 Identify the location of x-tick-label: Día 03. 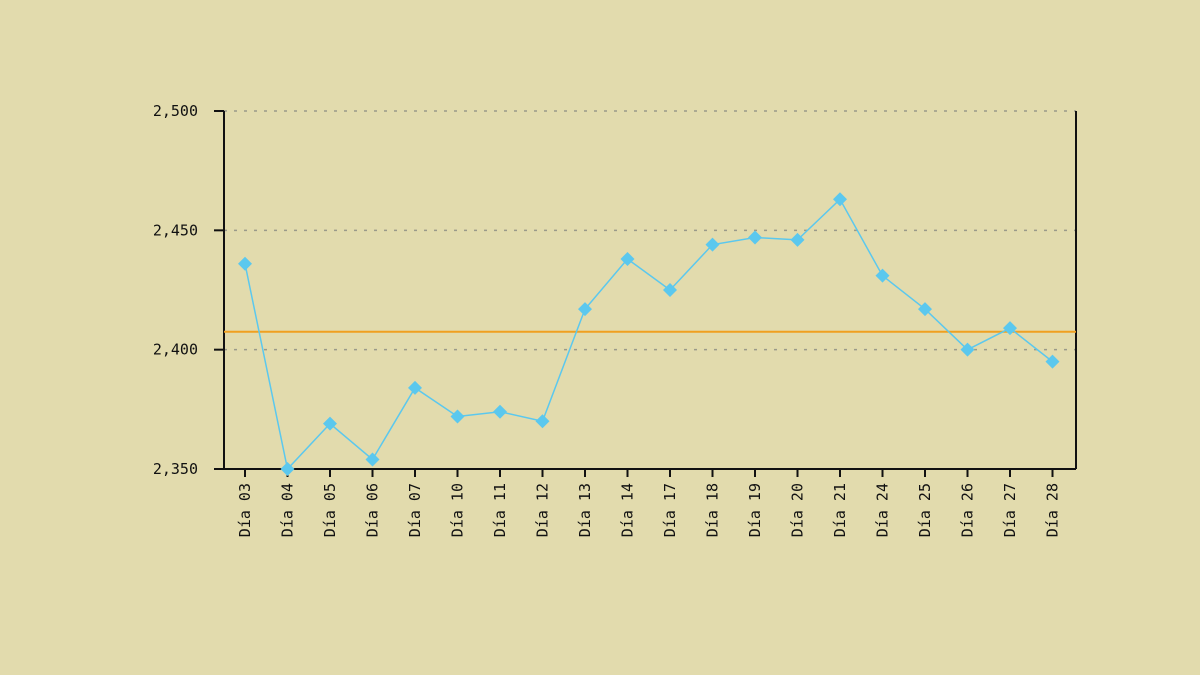
(245, 510).